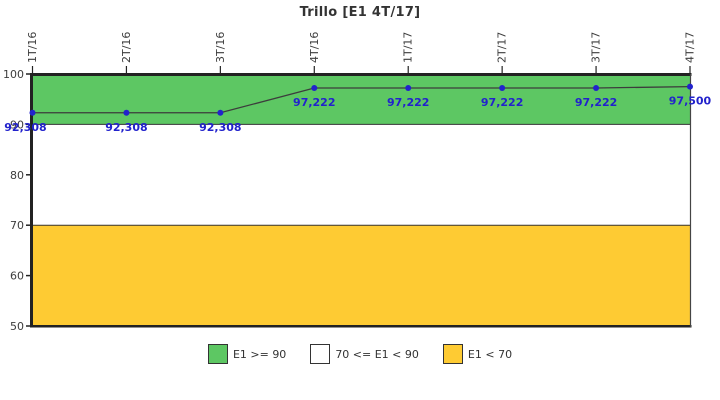 The height and width of the screenshot is (400, 720). Describe the element at coordinates (126, 127) in the screenshot. I see `point-label-1: 92,308` at that location.